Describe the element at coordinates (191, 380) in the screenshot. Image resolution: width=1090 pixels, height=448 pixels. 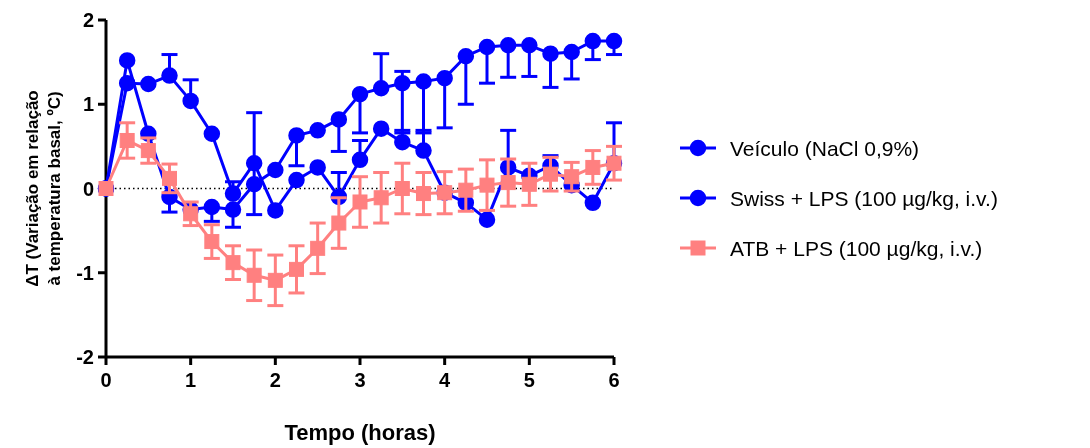
I see `x-tick-label: 1` at that location.